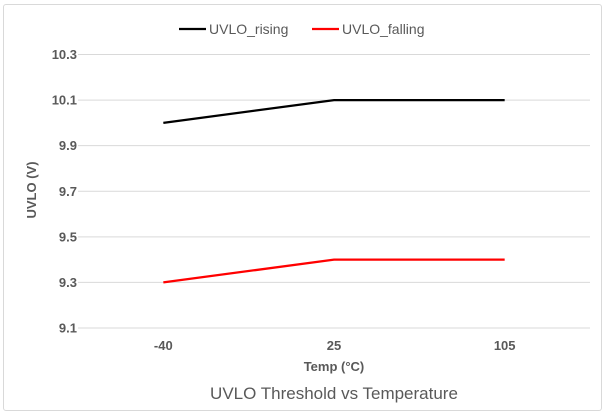 This screenshot has height=416, width=607. What do you see at coordinates (68, 328) in the screenshot?
I see `y-tick-label: 9.1` at bounding box center [68, 328].